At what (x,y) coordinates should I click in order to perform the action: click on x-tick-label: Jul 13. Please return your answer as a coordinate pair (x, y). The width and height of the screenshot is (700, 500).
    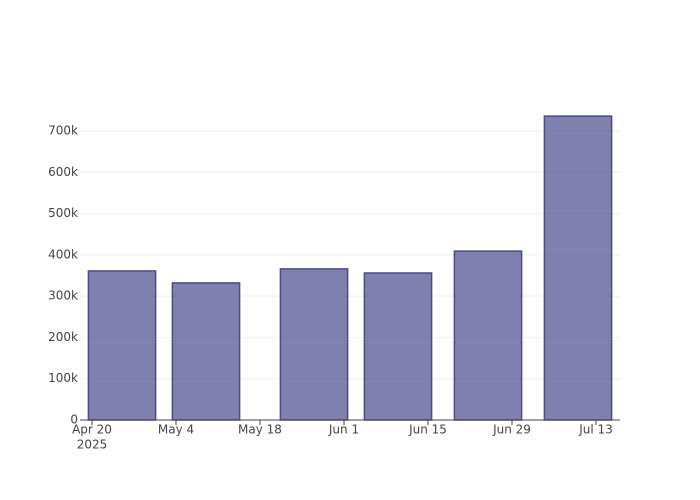
    Looking at the image, I should click on (595, 430).